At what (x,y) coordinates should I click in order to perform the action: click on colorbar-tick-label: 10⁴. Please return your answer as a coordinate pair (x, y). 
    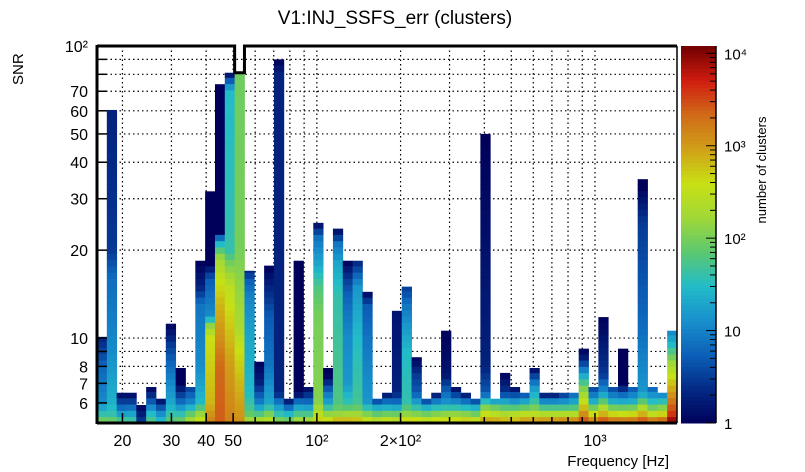
    Looking at the image, I should click on (735, 54).